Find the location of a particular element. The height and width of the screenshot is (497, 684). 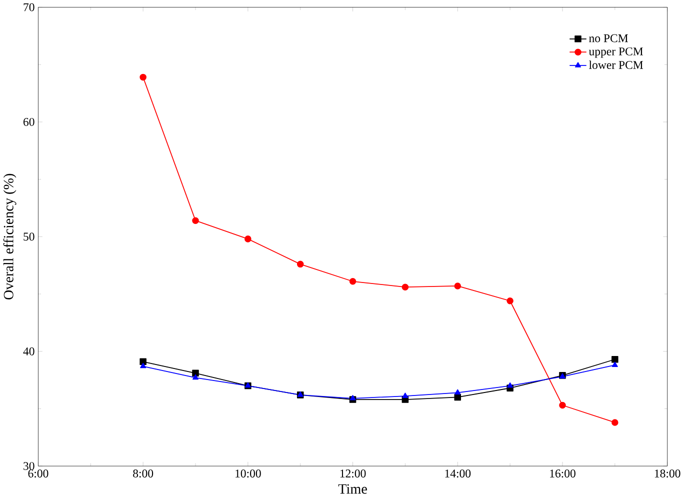

y-tick-label: 50 is located at coordinates (29, 236).